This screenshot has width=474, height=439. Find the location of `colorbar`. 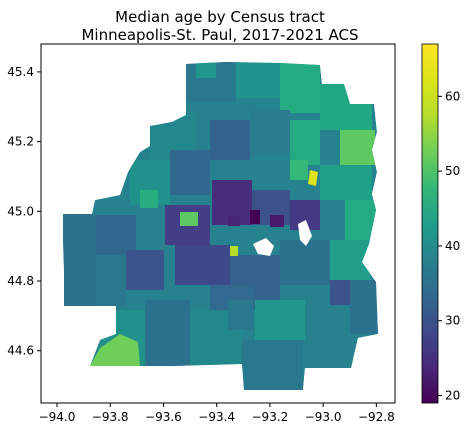

colorbar is located at coordinates (430, 223).